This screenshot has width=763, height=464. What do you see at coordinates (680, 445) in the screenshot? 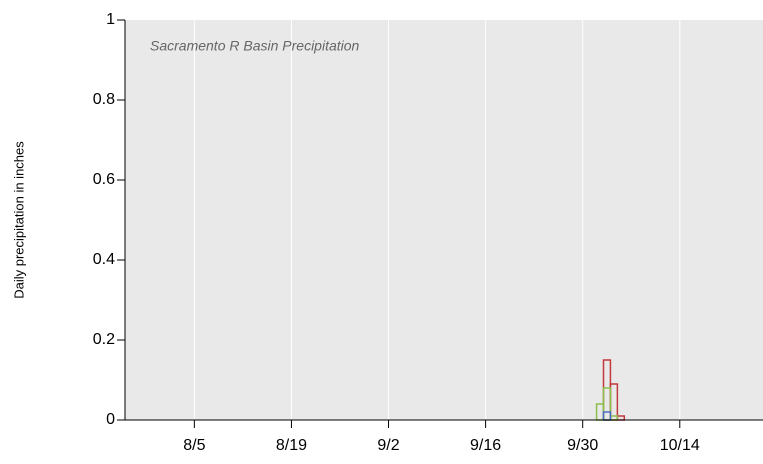
I see `x-tick-label: 10/14` at bounding box center [680, 445].